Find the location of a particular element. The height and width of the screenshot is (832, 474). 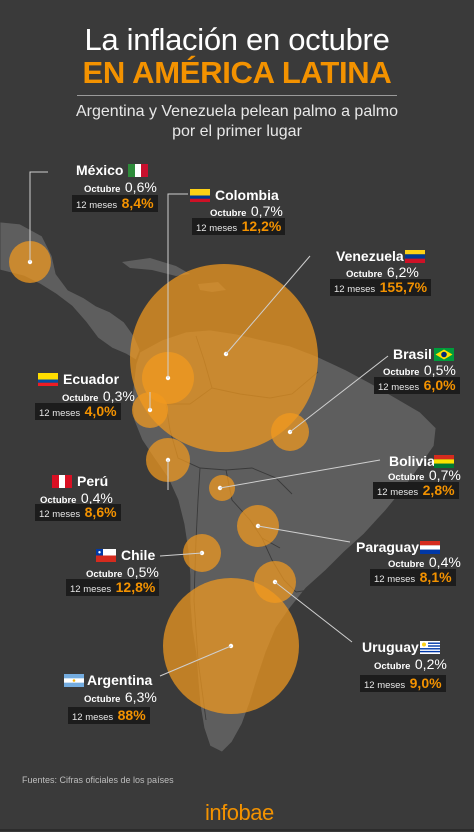

venezuela-flag-icon is located at coordinates (415, 256).